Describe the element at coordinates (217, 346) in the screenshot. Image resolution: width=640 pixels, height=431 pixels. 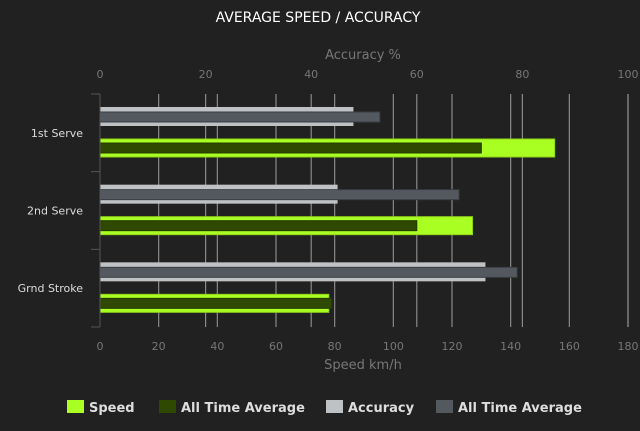
I see `bottom-tick-label: 40` at that location.